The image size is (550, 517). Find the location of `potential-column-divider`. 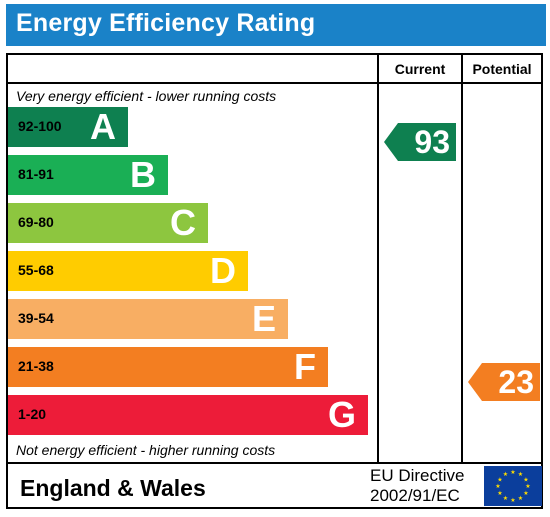

potential-column-divider is located at coordinates (462, 259).